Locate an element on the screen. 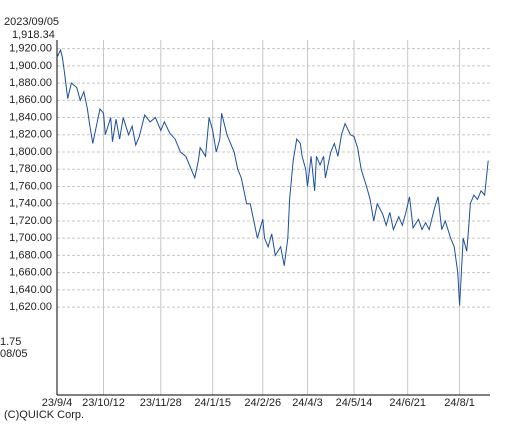 The image size is (518, 430). x-tick-label: 23/11/28 is located at coordinates (161, 403).